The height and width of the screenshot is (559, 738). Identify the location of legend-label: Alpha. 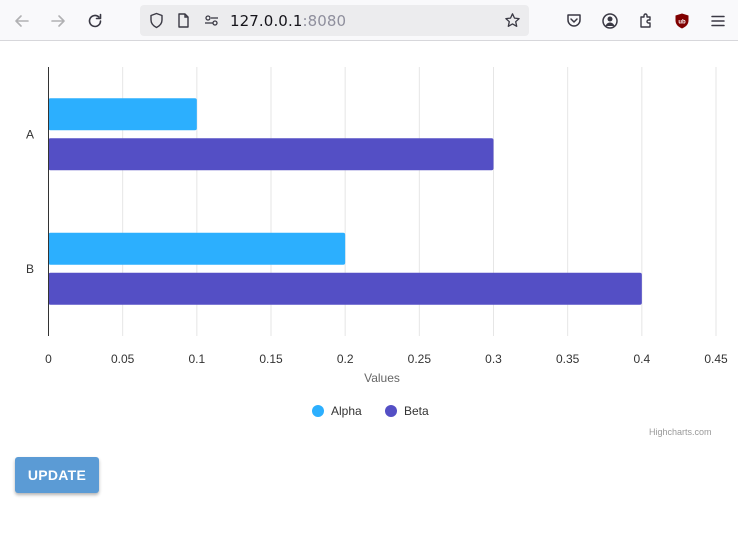
(346, 411).